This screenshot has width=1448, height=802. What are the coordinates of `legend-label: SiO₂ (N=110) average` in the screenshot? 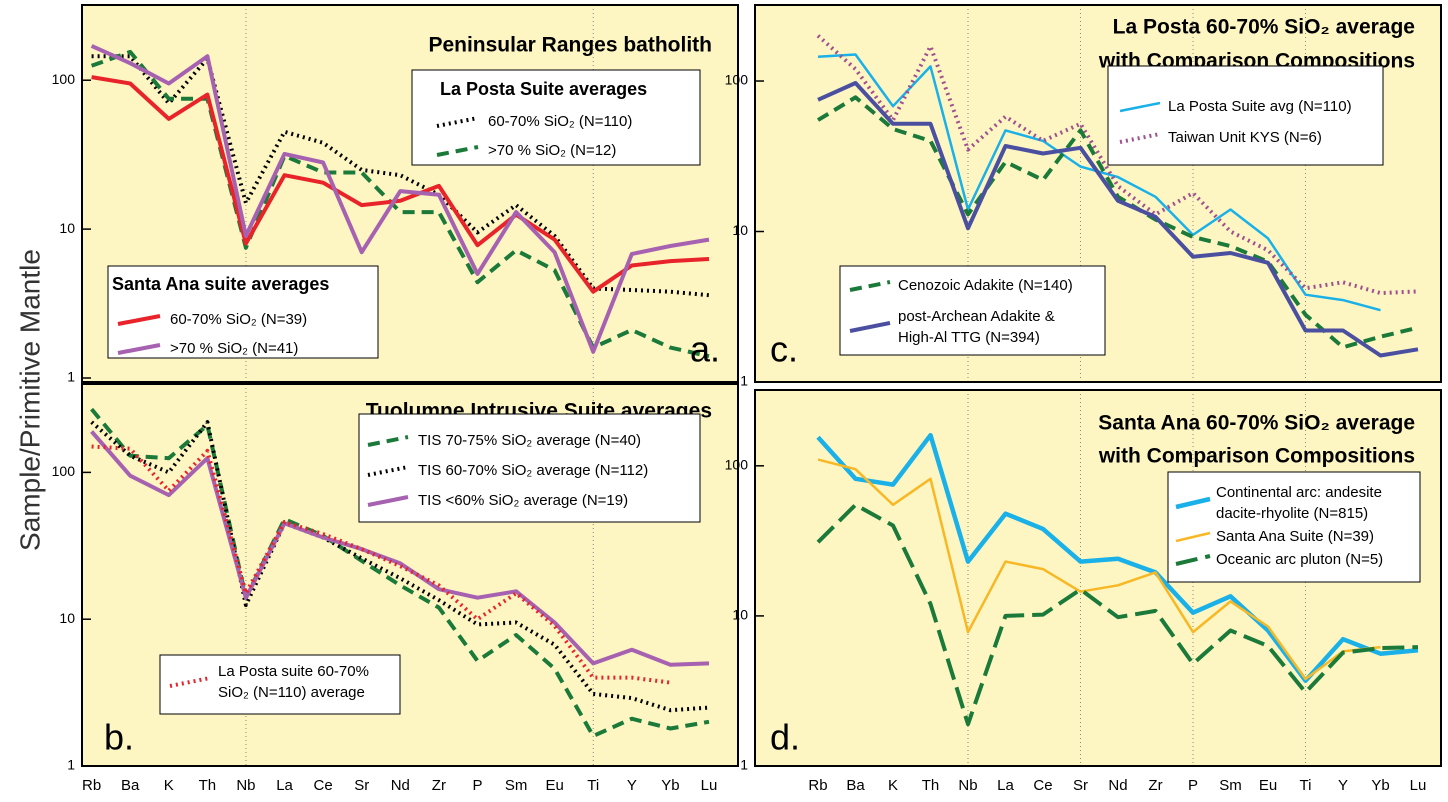 It's located at (291, 692).